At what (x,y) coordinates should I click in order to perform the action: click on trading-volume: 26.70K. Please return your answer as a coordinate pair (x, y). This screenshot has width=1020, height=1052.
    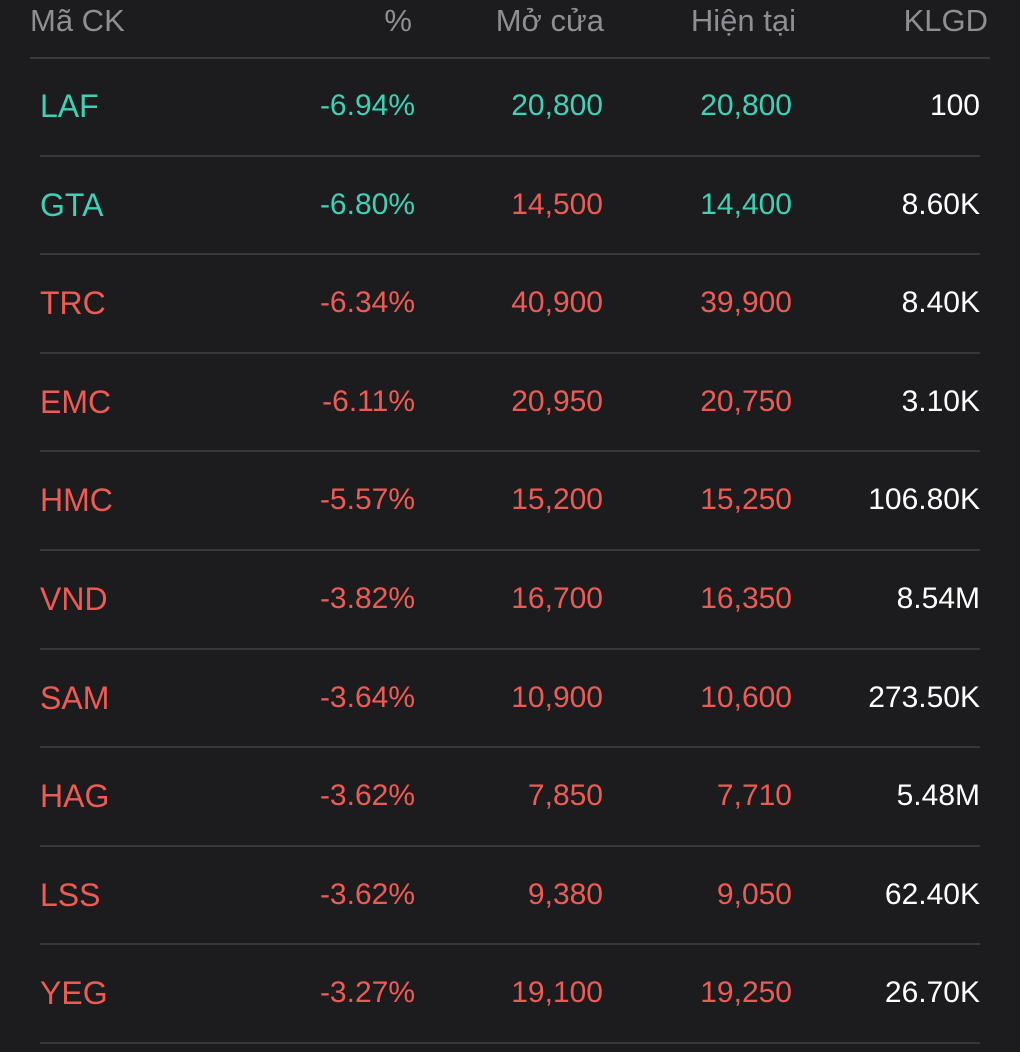
    Looking at the image, I should click on (932, 993).